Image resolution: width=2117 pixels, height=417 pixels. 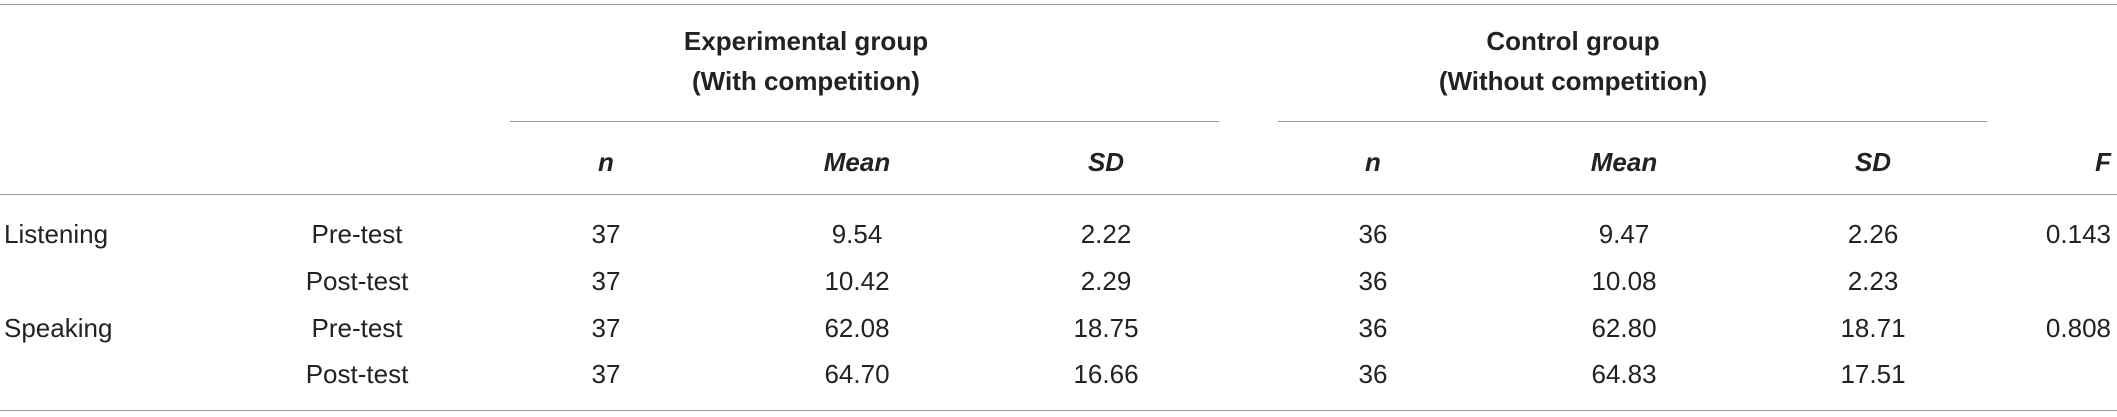 I want to click on cell-f: 0.808, so click(x=2078, y=328).